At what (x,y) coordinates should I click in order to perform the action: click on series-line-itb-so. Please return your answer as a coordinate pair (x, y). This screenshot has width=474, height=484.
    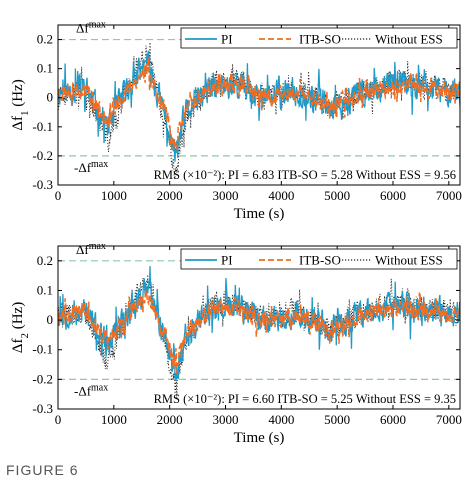
    Looking at the image, I should click on (259, 331).